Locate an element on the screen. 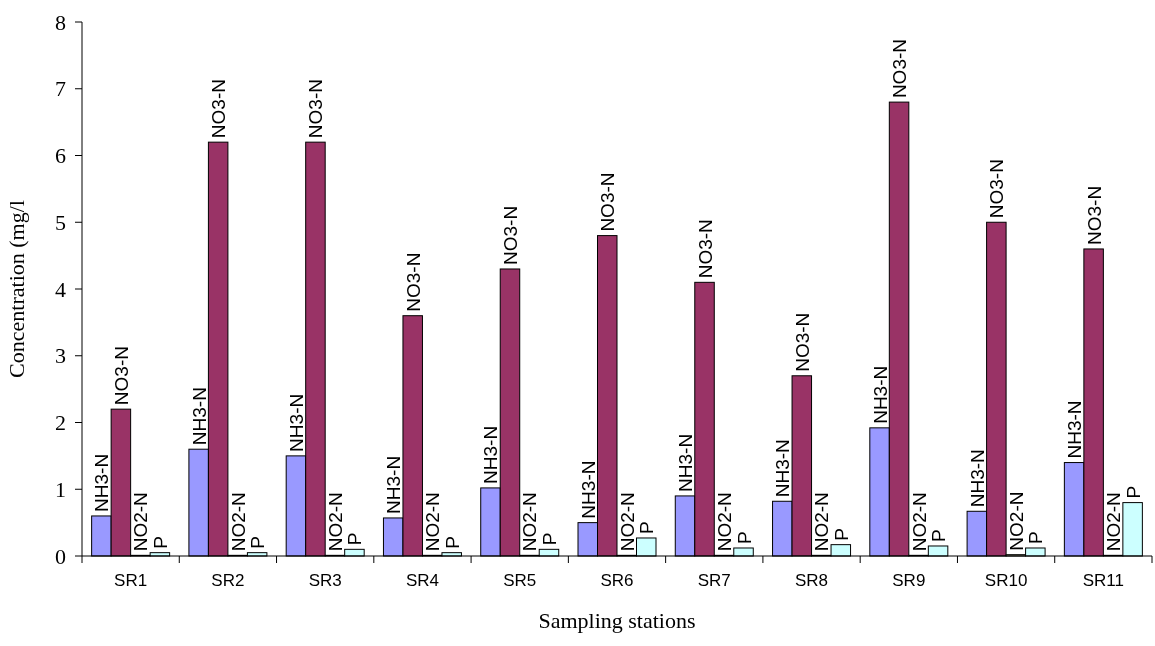  y-tick-label: 6 is located at coordinates (60, 156).